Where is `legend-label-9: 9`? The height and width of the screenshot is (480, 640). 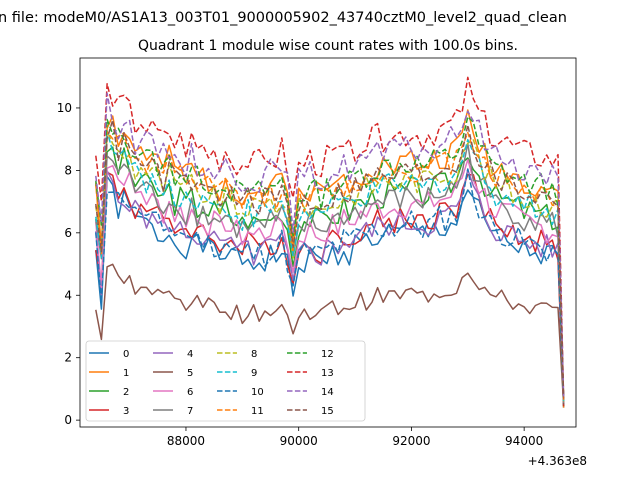 legend-label-9: 9 is located at coordinates (254, 373).